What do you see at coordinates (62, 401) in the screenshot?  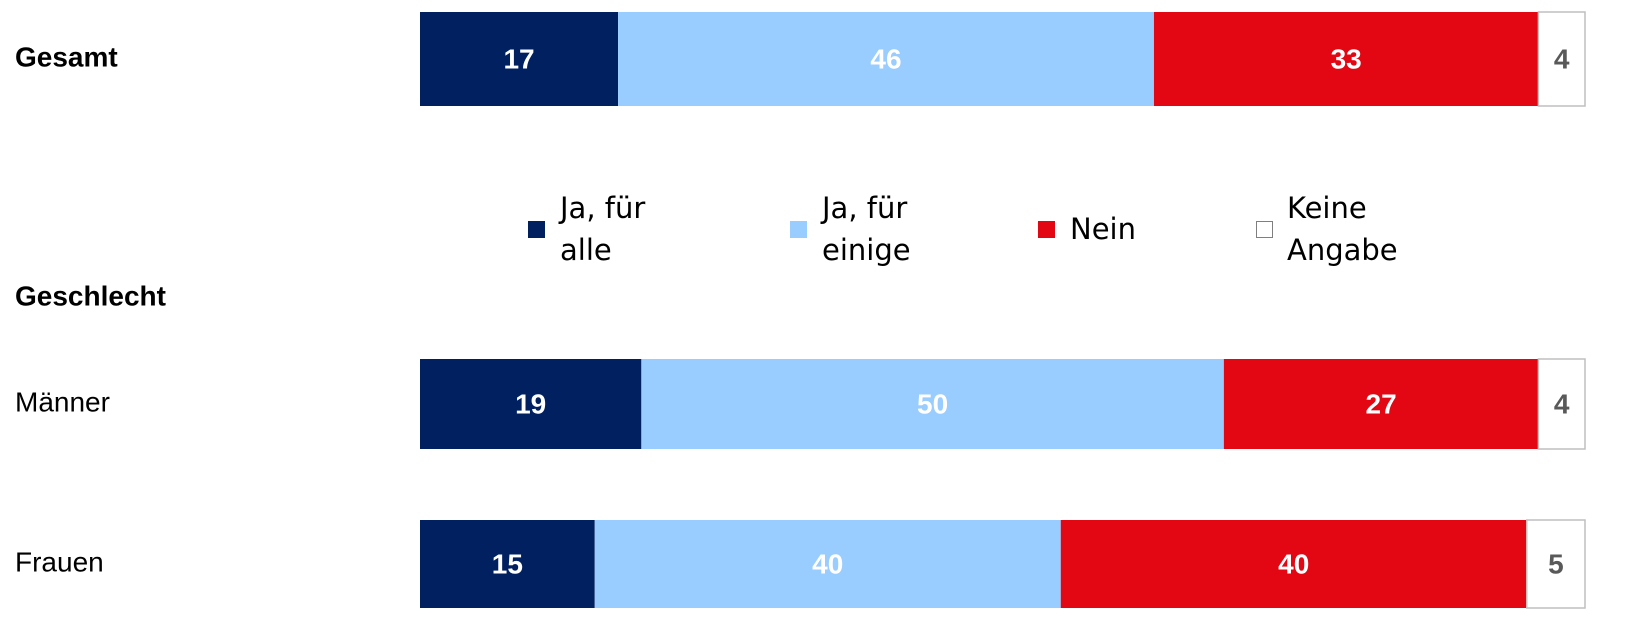 I see `category-label: Männer` at bounding box center [62, 401].